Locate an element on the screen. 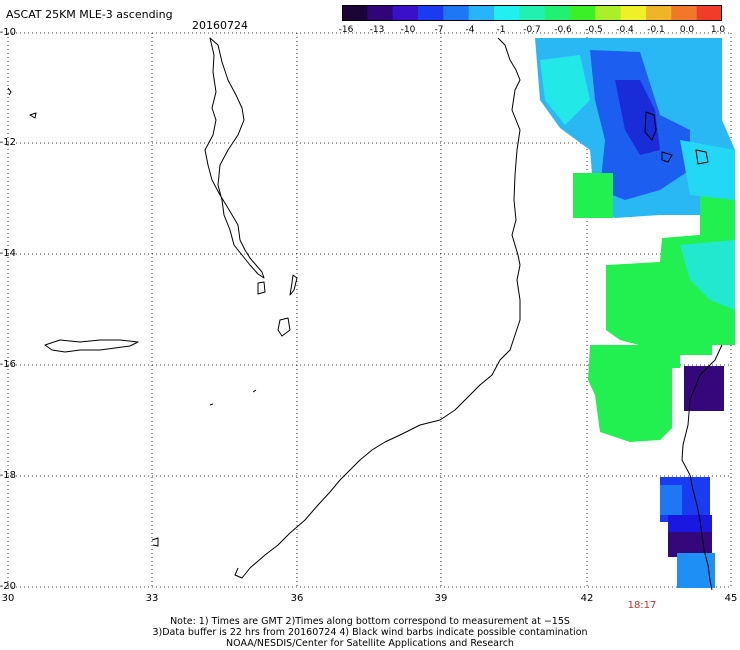 The height and width of the screenshot is (650, 740). colorbar-tick-label: -4 is located at coordinates (470, 30).